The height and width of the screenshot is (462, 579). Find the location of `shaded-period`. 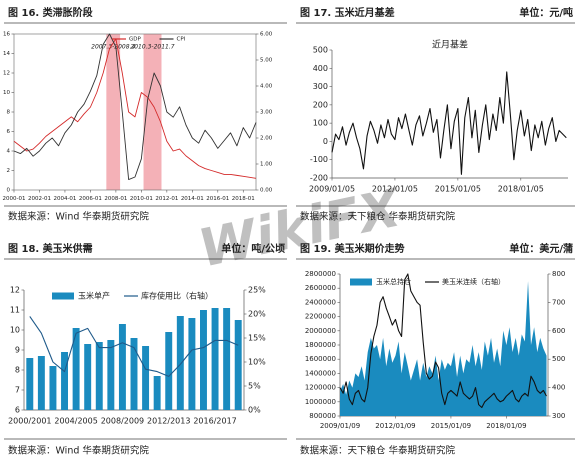

shaded-period is located at coordinates (113, 112).